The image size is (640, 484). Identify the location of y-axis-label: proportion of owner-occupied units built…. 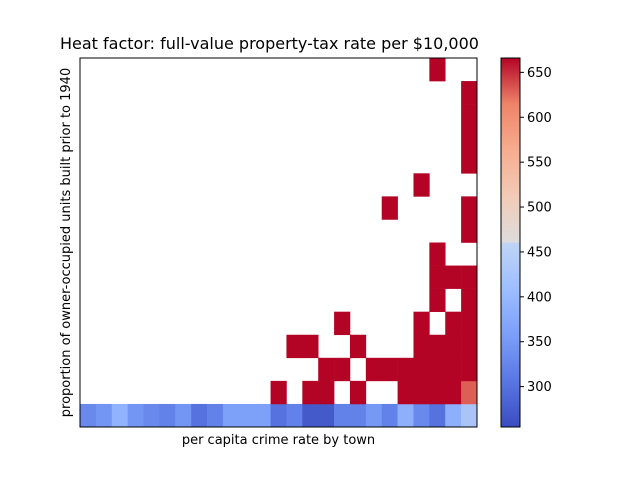
(66, 242).